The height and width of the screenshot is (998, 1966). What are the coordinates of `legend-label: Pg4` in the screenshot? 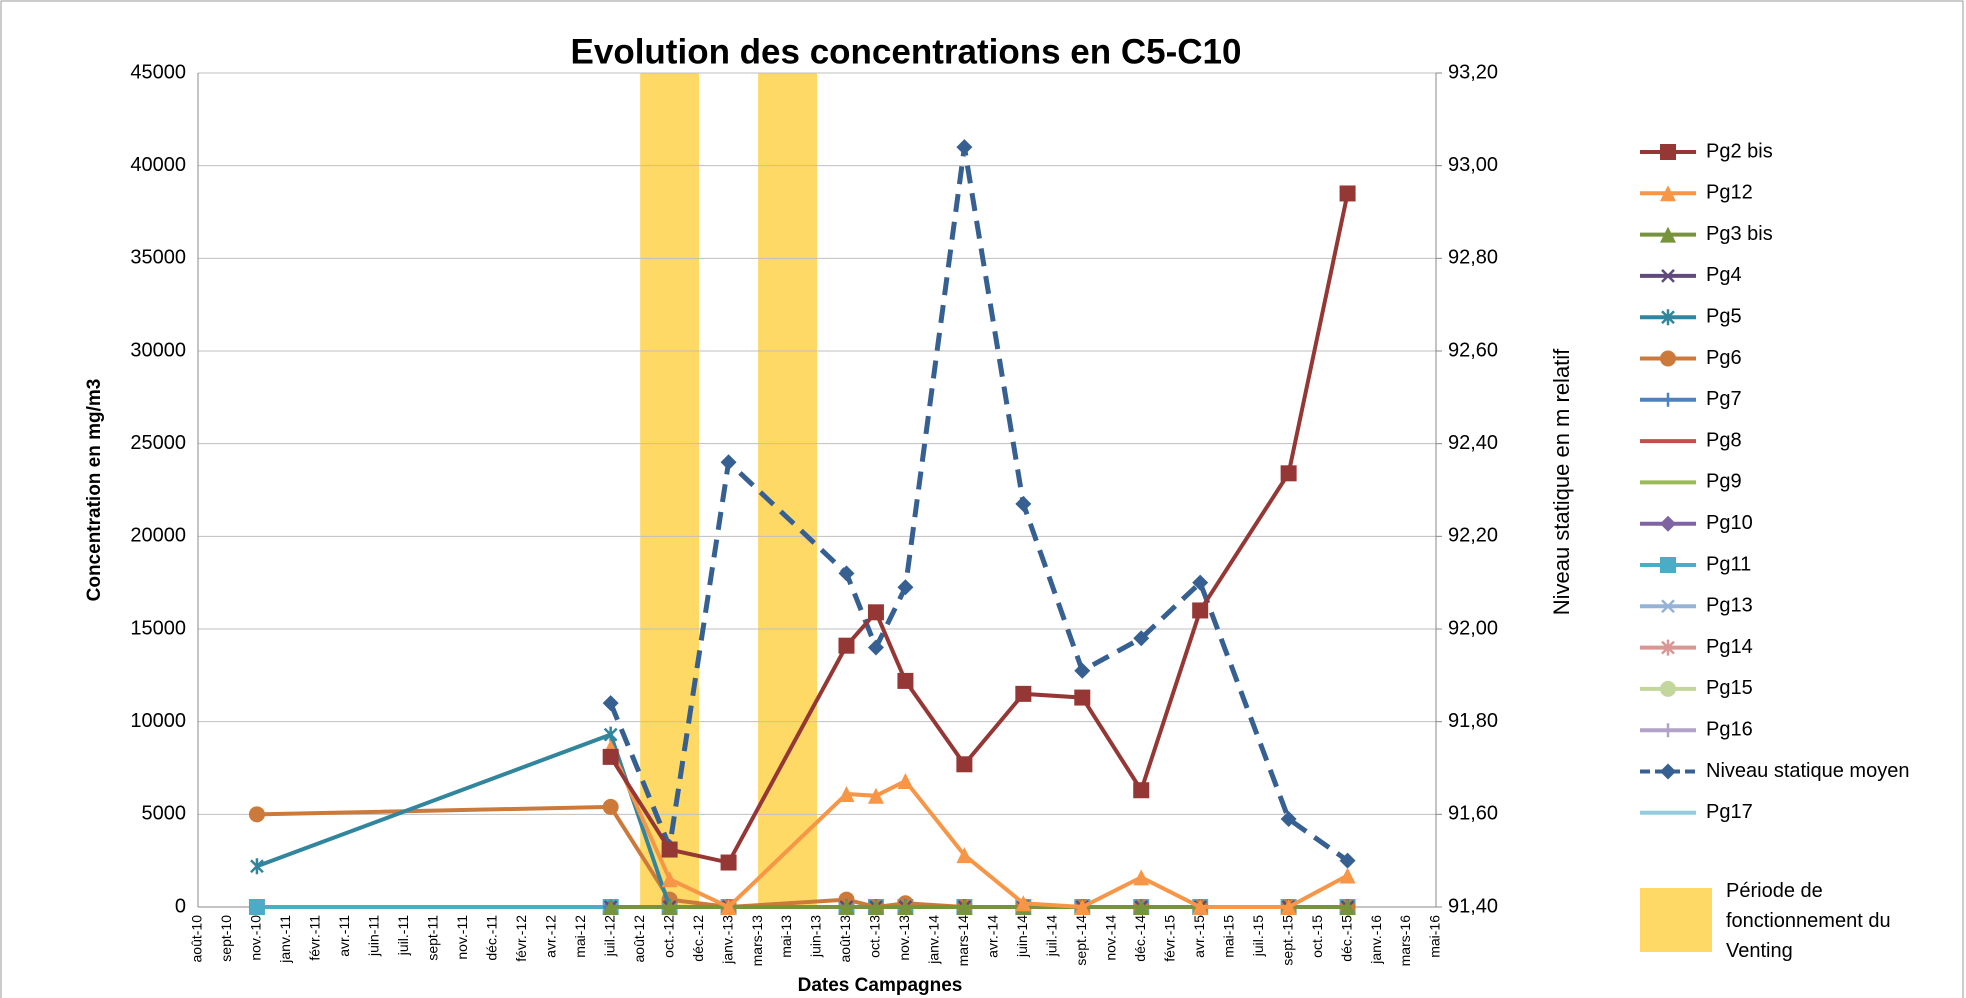 It's located at (1724, 275).